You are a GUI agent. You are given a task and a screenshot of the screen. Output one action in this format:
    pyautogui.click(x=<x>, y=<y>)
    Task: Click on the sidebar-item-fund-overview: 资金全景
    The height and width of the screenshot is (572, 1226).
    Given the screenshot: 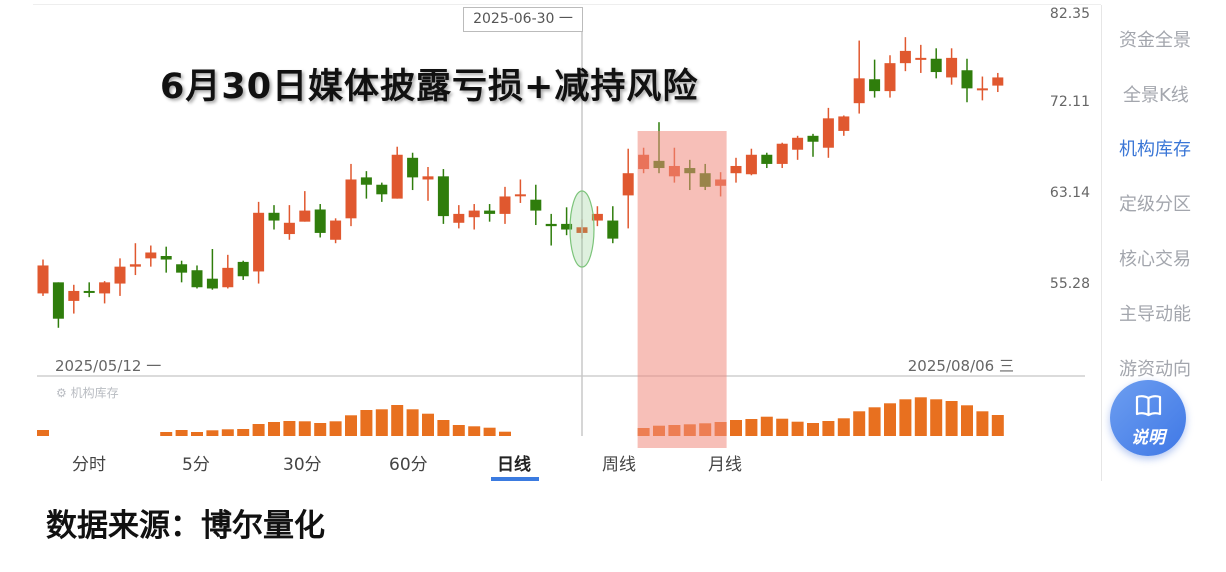 What is the action you would take?
    pyautogui.click(x=1155, y=40)
    